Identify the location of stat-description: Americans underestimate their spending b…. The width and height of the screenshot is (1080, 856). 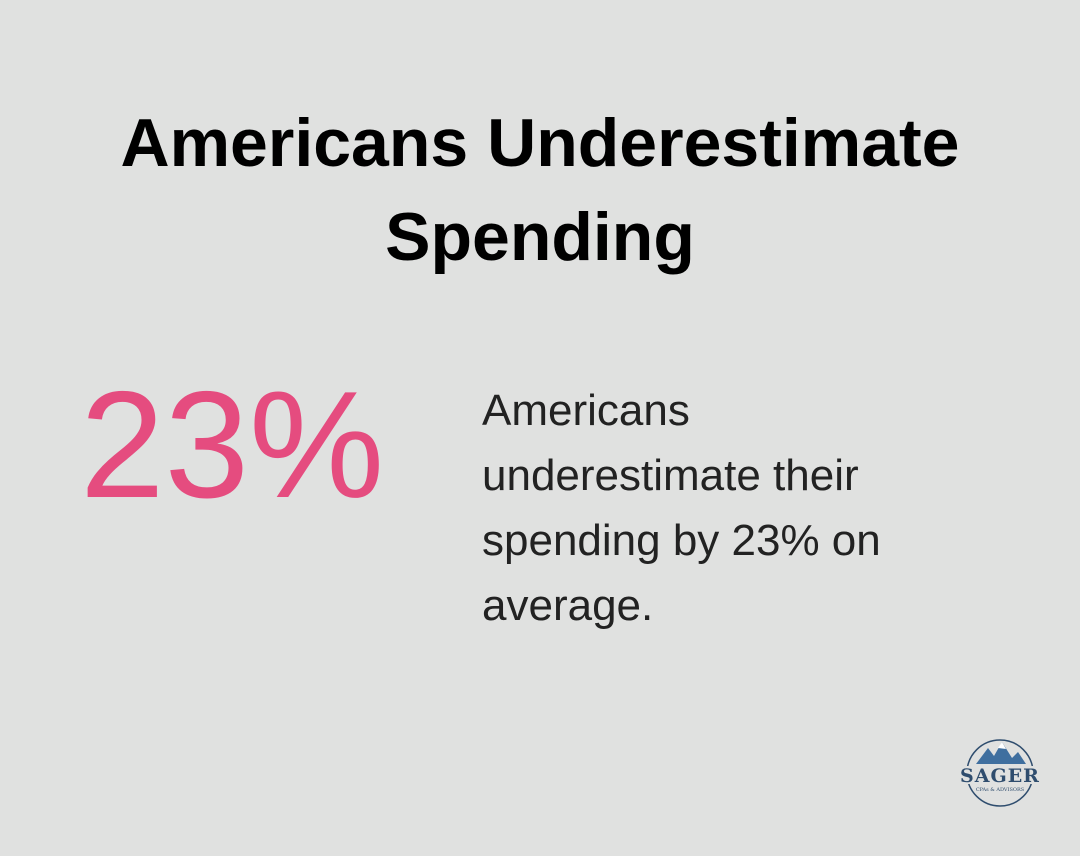
(681, 508).